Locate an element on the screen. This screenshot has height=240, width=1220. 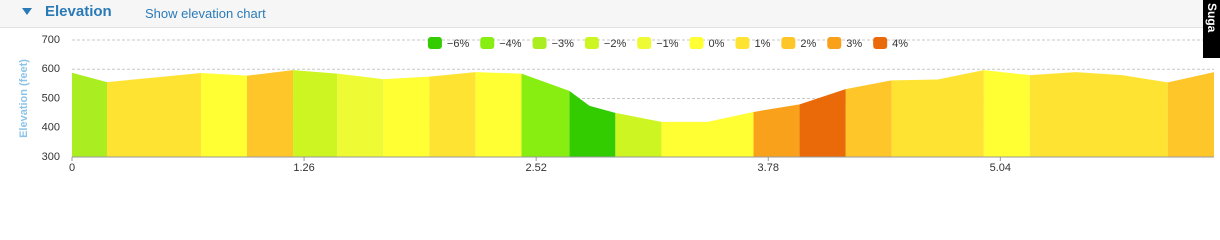
x-tick-label: 1.26 is located at coordinates (303, 168).